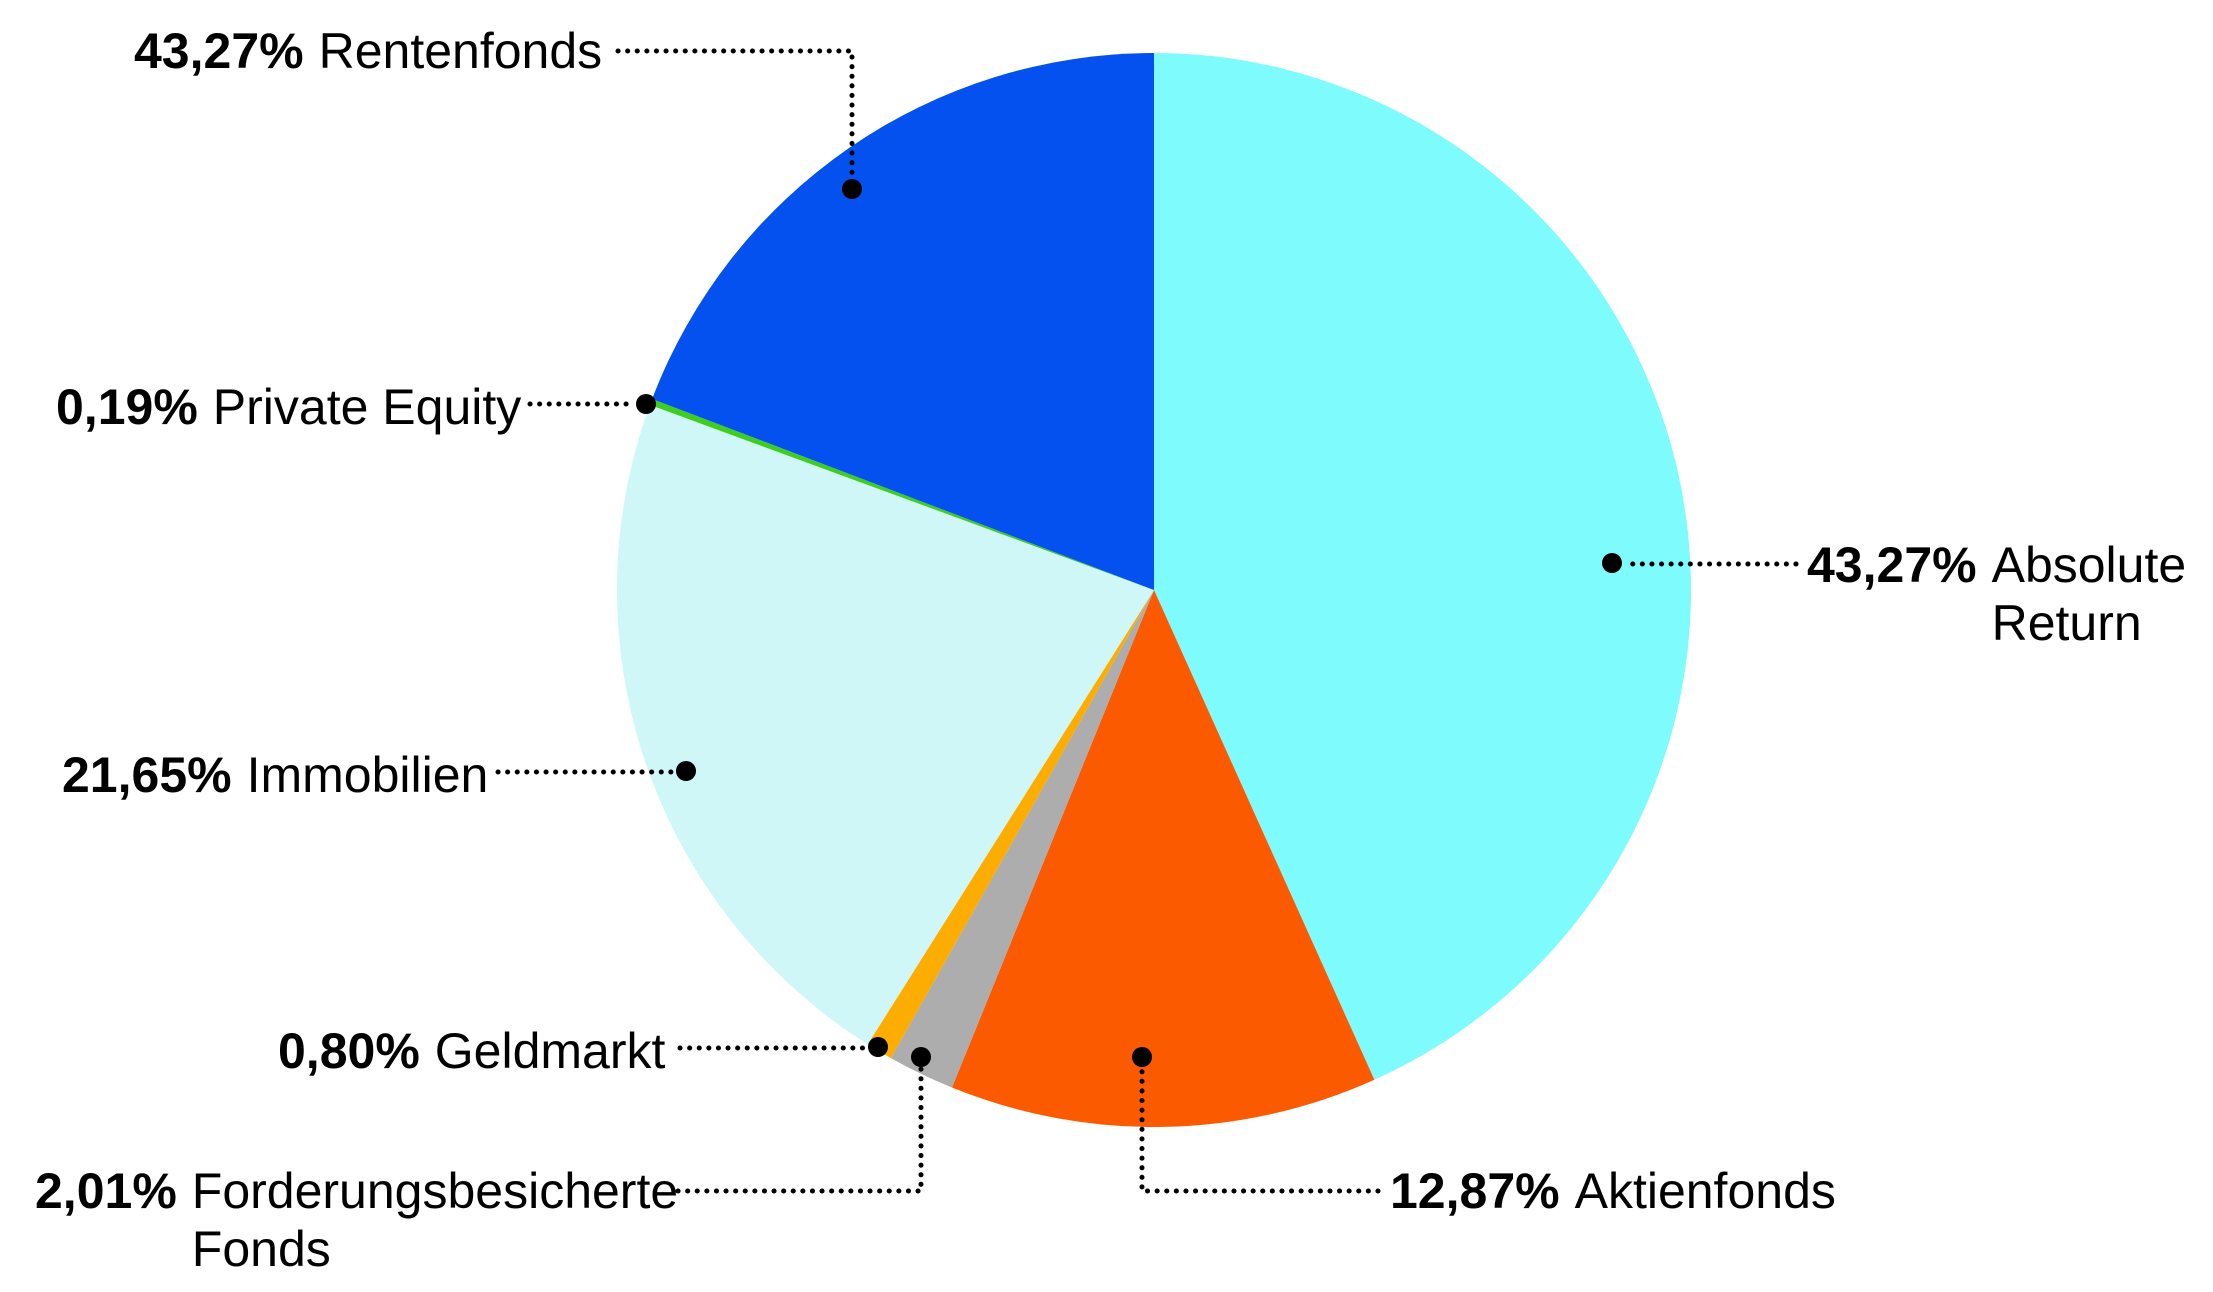  What do you see at coordinates (903, 321) in the screenshot?
I see `pie-slice-rentenfonds` at bounding box center [903, 321].